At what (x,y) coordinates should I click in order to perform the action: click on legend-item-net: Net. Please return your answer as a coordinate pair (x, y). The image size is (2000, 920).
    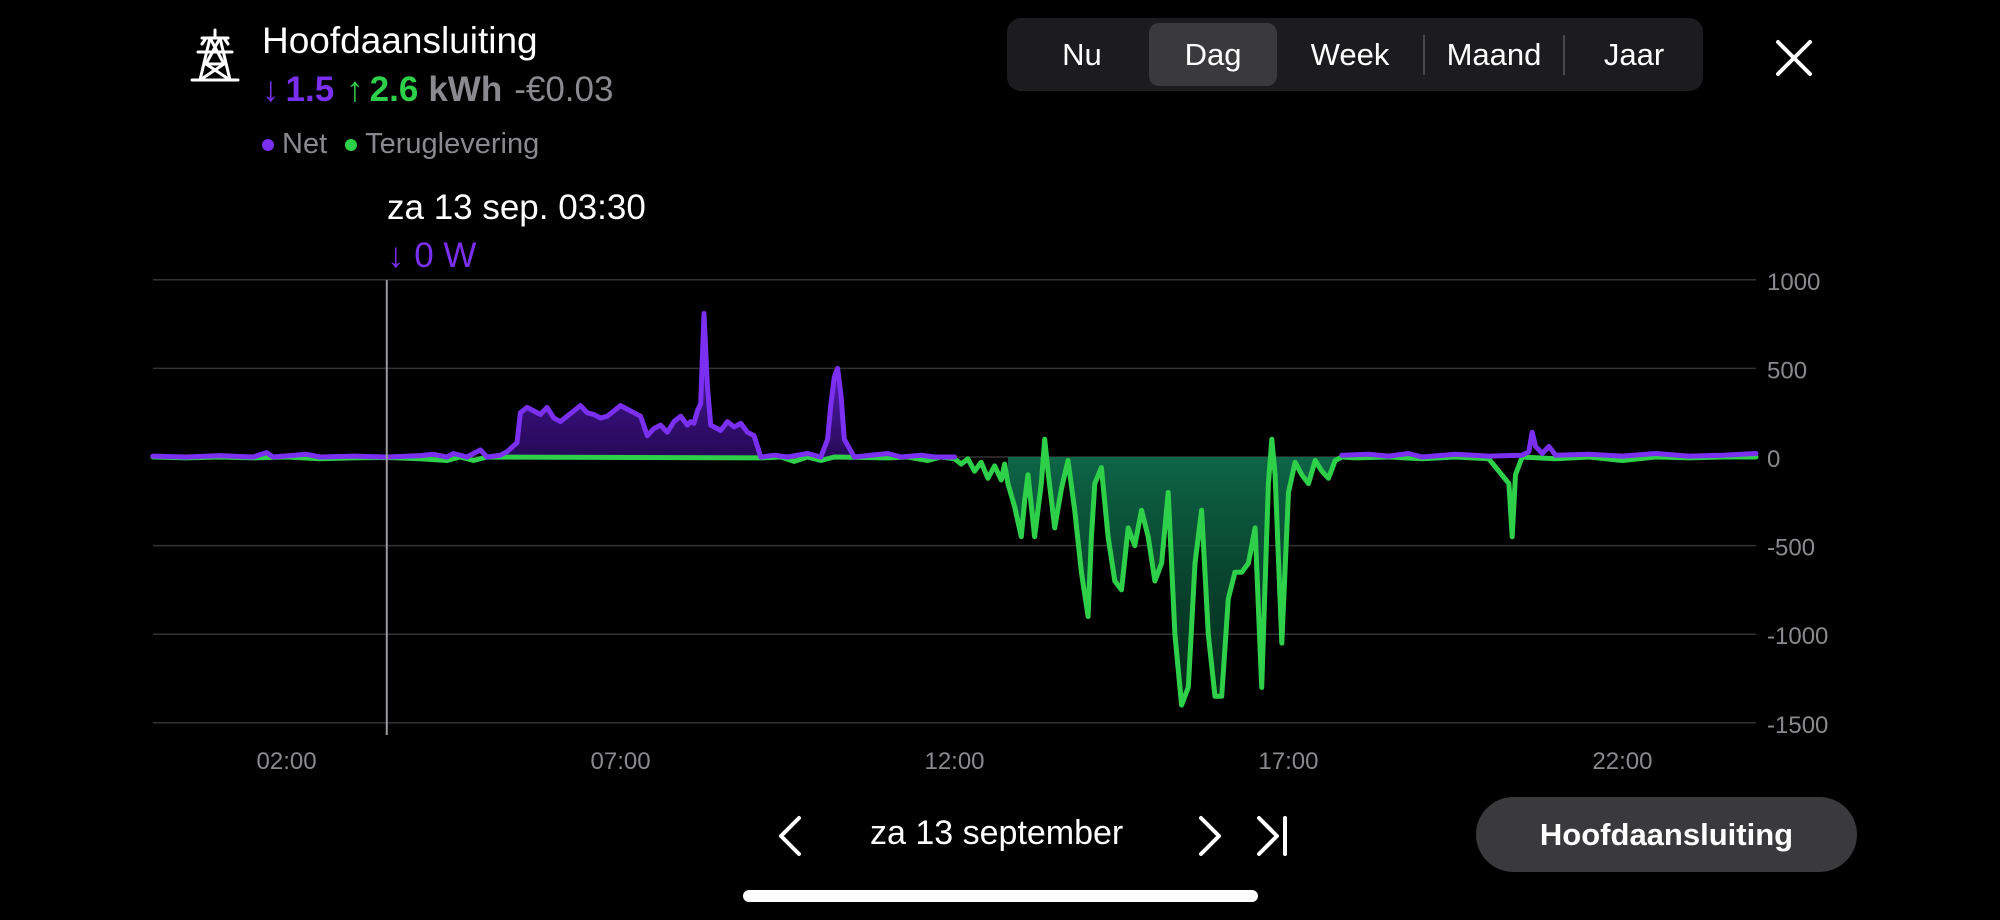
    Looking at the image, I should click on (294, 144).